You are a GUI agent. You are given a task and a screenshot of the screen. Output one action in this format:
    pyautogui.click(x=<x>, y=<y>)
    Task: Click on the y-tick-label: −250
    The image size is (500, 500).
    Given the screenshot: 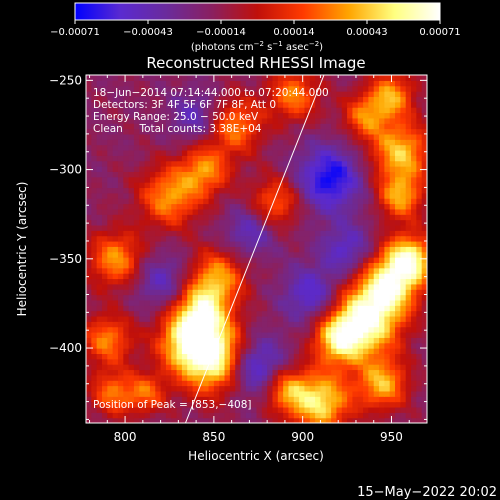 What is the action you would take?
    pyautogui.click(x=65, y=80)
    